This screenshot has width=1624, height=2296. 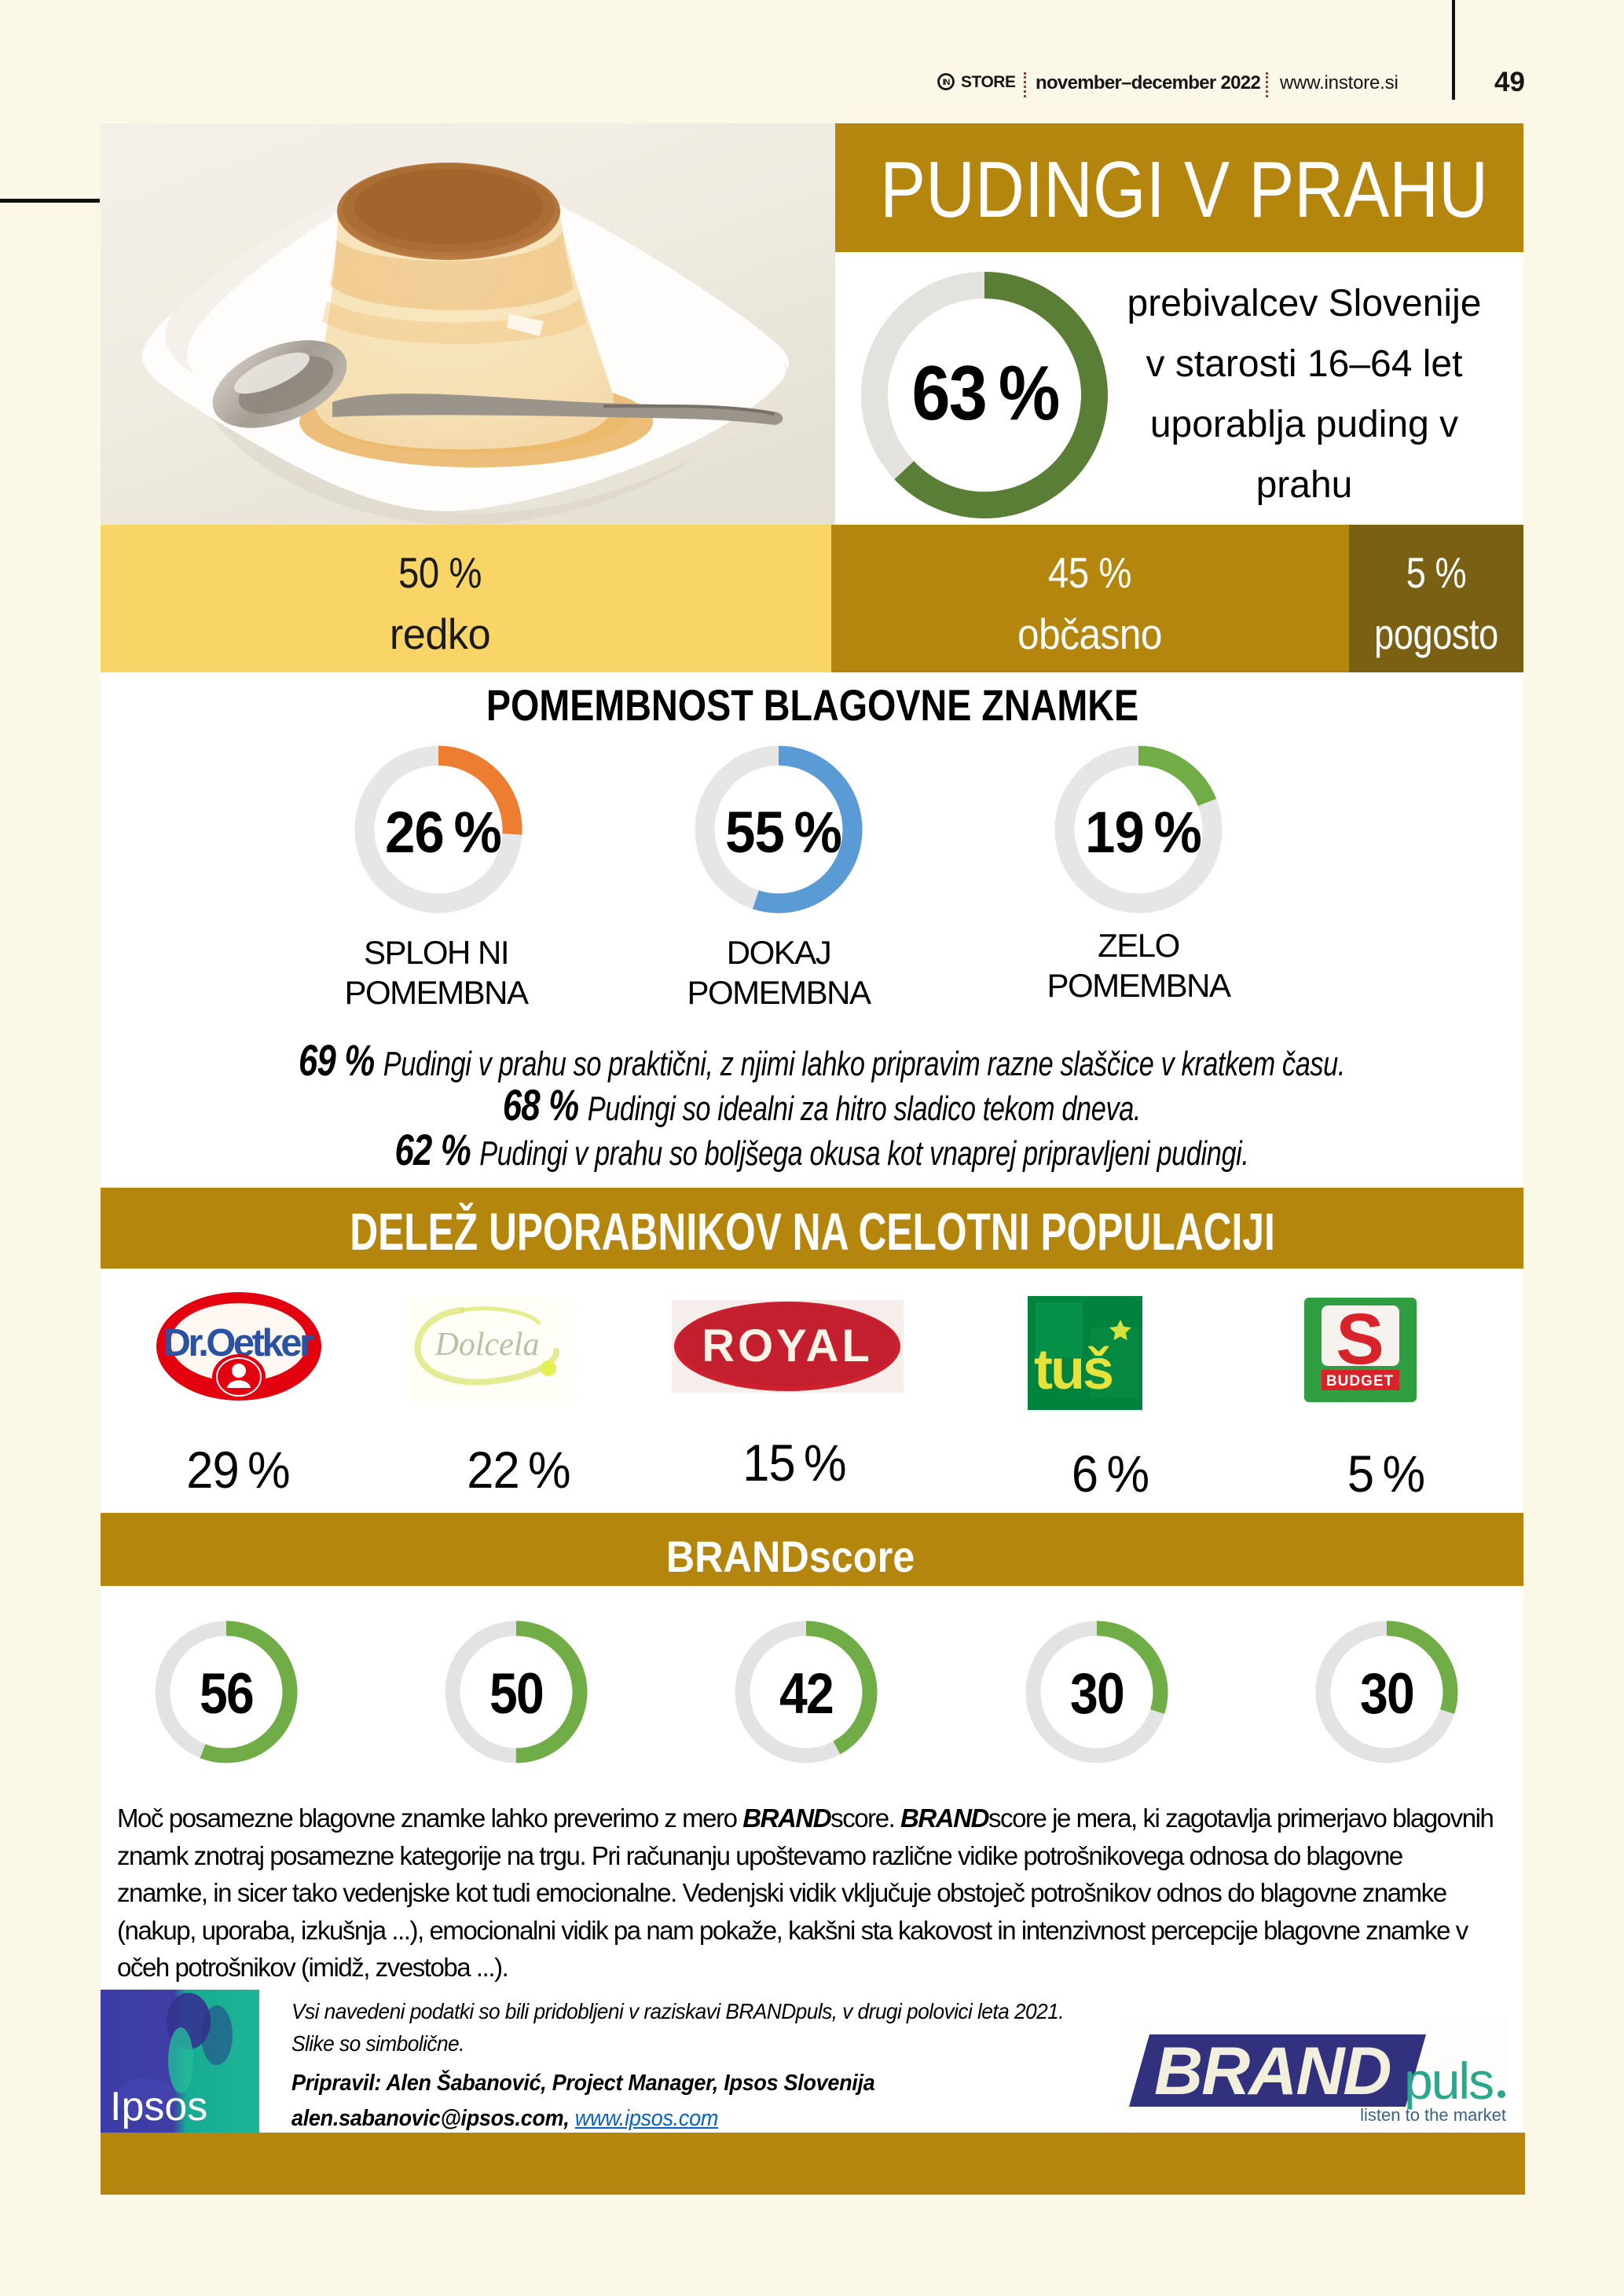 What do you see at coordinates (1272, 2071) in the screenshot?
I see `svg-text: BRAND` at bounding box center [1272, 2071].